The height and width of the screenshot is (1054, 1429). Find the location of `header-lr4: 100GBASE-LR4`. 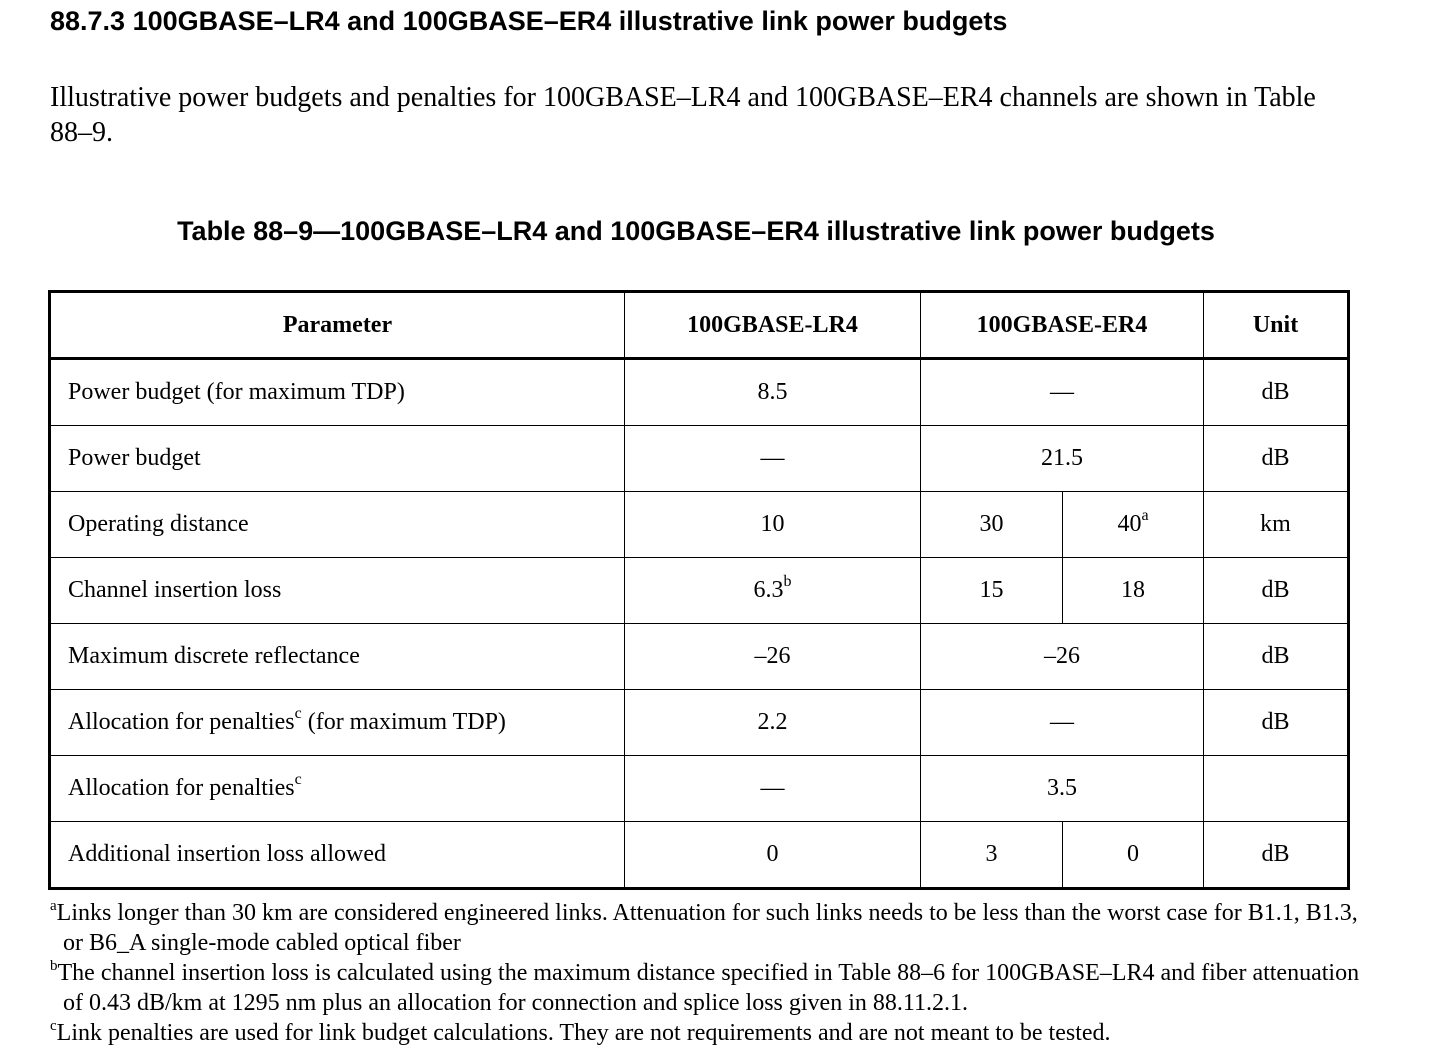

header-lr4: 100GBASE-LR4 is located at coordinates (772, 325).